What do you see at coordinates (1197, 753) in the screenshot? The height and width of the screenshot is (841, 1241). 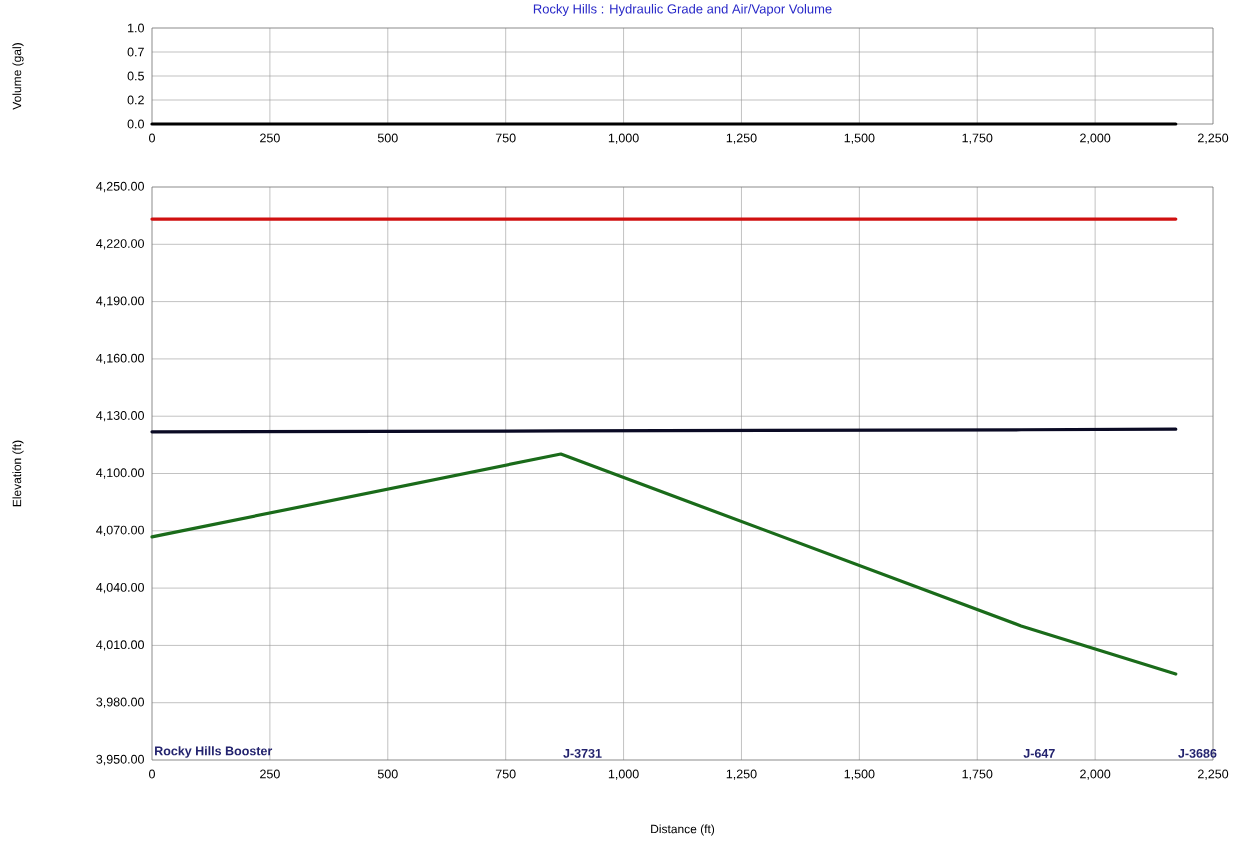 I see `annotation: J-3686` at bounding box center [1197, 753].